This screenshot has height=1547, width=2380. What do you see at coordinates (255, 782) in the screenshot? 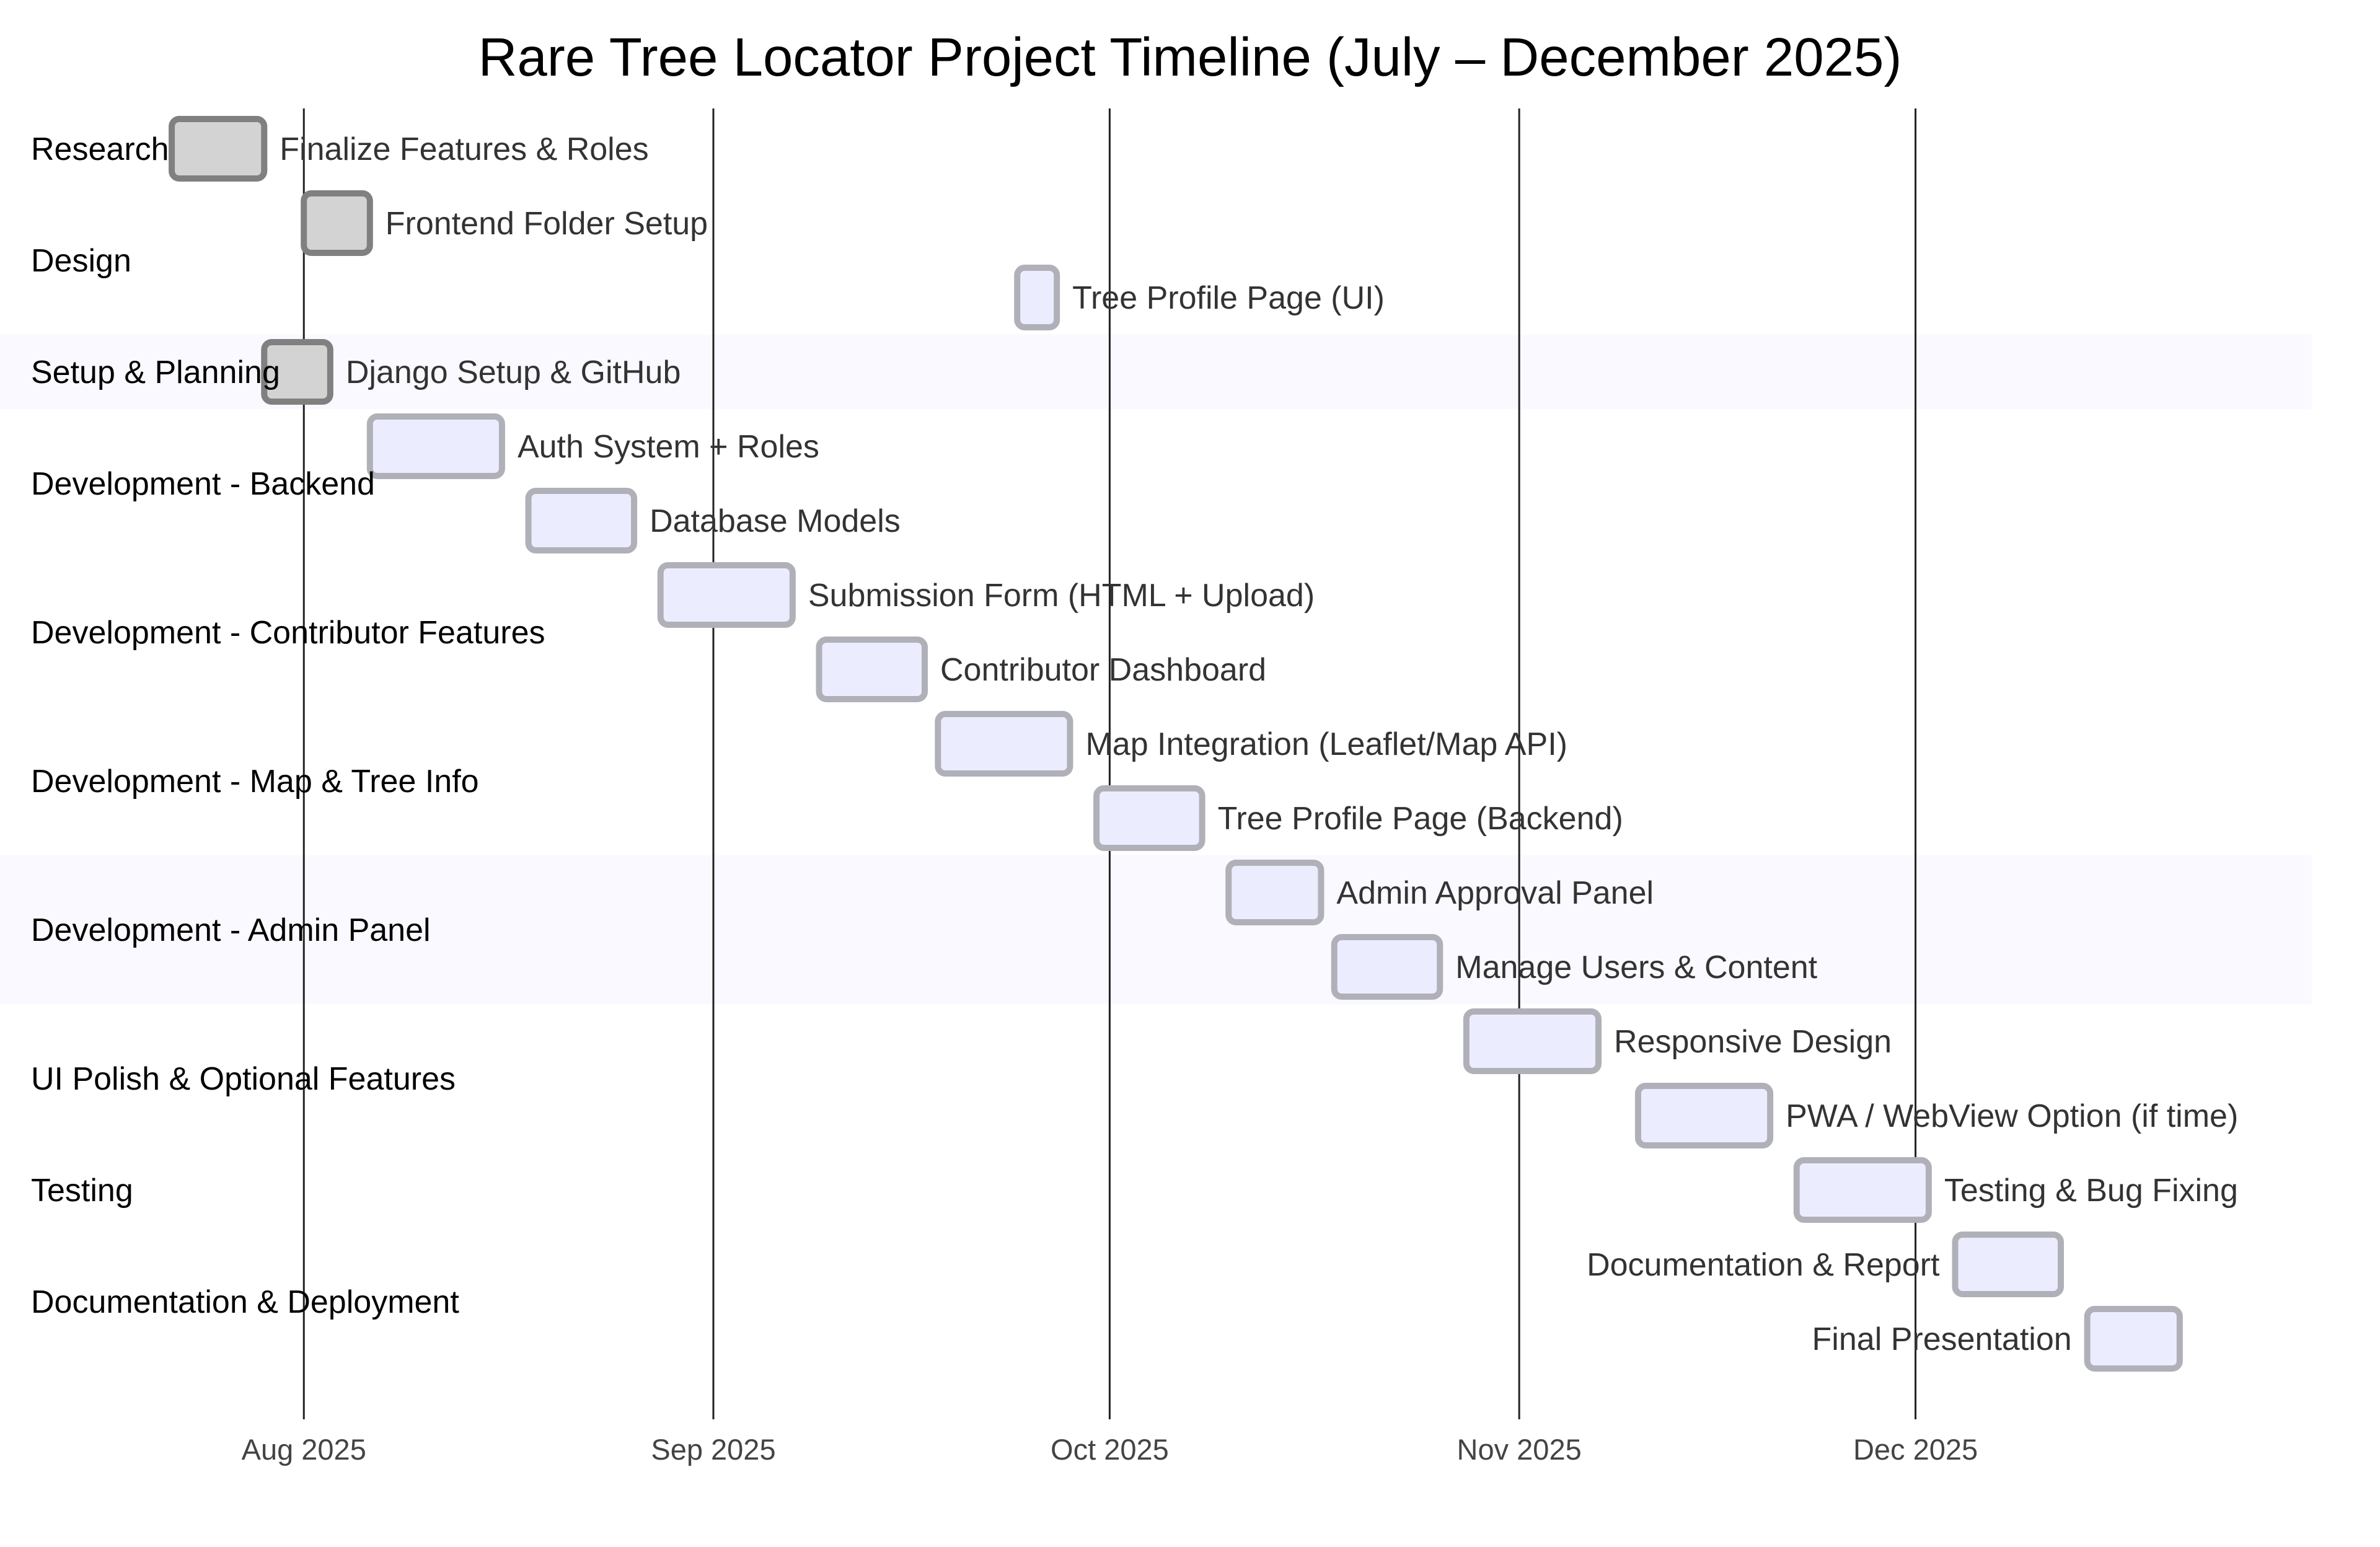
I see `section-label: Development - Map & Tree Info` at bounding box center [255, 782].